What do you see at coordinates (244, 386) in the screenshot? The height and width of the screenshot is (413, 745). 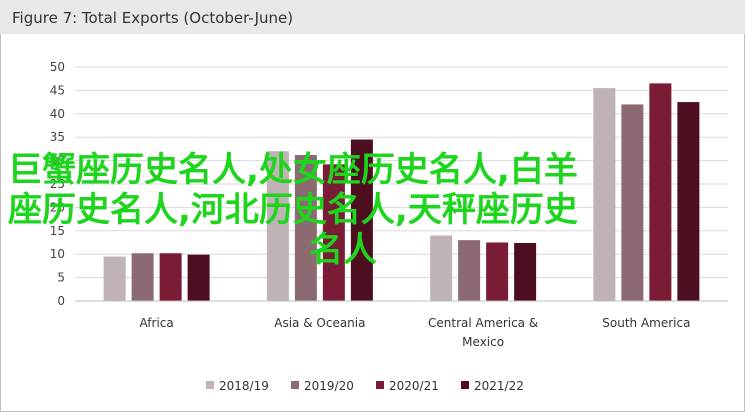 I see `legend-label: 2018/19` at bounding box center [244, 386].